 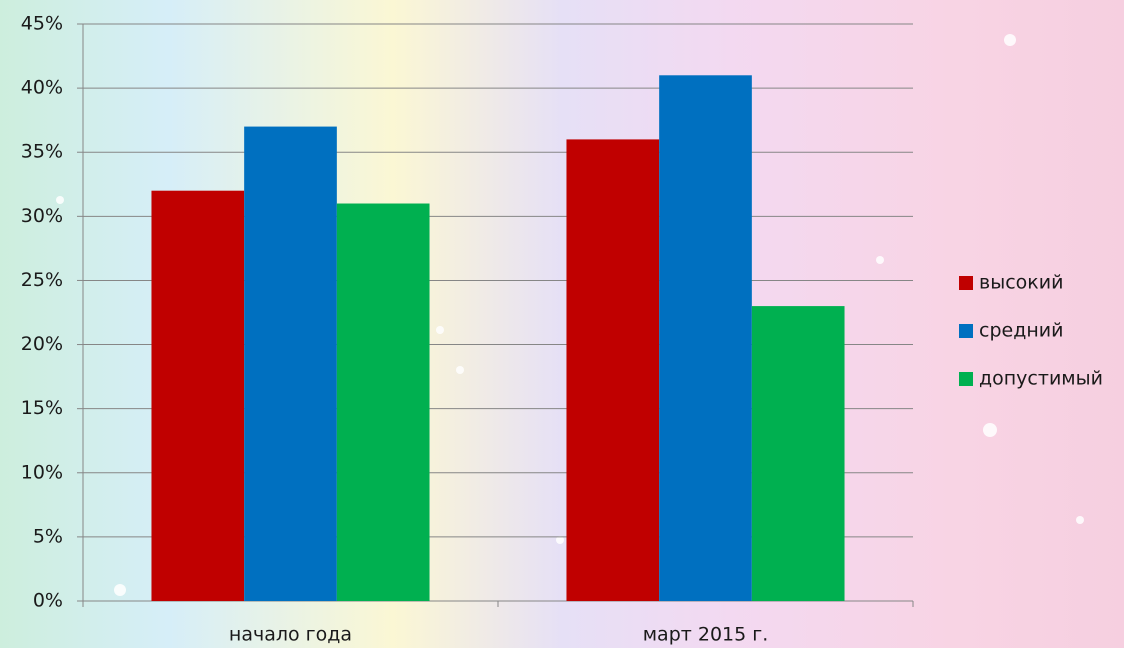 I want to click on y-tick-label: 30%, so click(x=42, y=216).